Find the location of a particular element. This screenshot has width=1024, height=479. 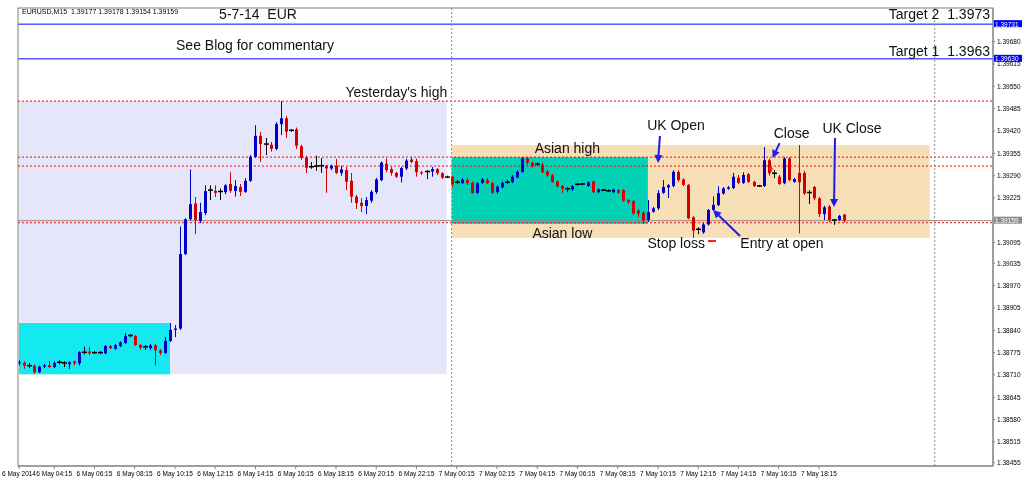

annotation: UK Close is located at coordinates (852, 128).